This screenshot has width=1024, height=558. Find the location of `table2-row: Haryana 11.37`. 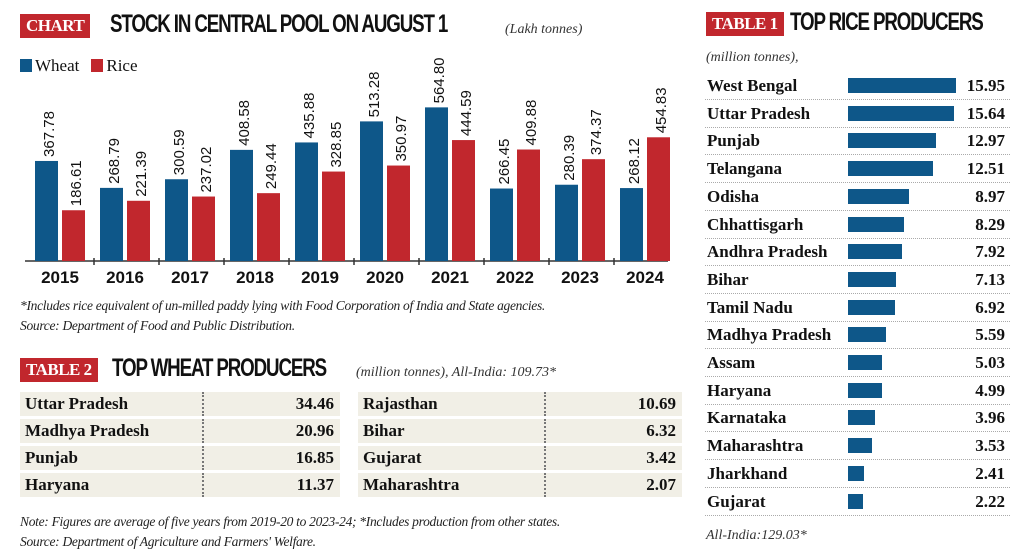

table2-row: Haryana 11.37 is located at coordinates (180, 485).